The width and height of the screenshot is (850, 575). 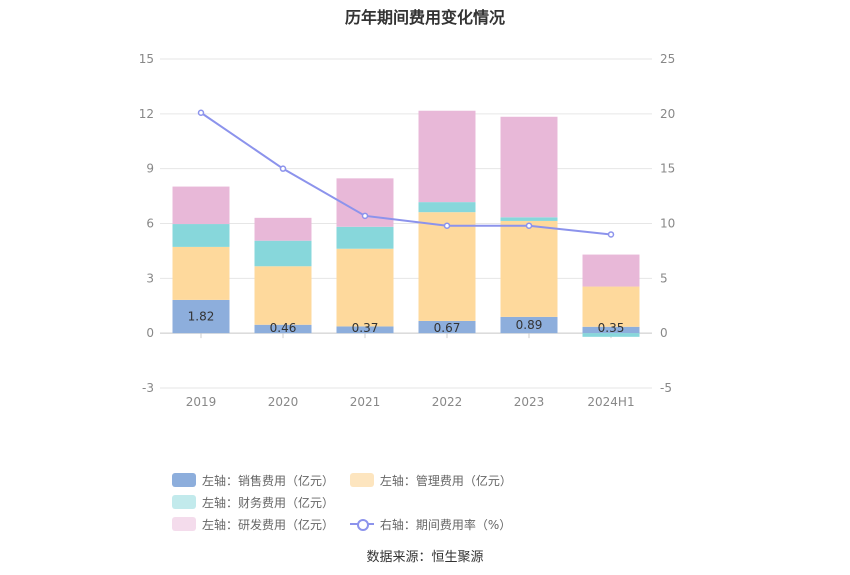 What do you see at coordinates (268, 480) in the screenshot?
I see `legend-label-sales: 左轴：销售费用（亿元）` at bounding box center [268, 480].